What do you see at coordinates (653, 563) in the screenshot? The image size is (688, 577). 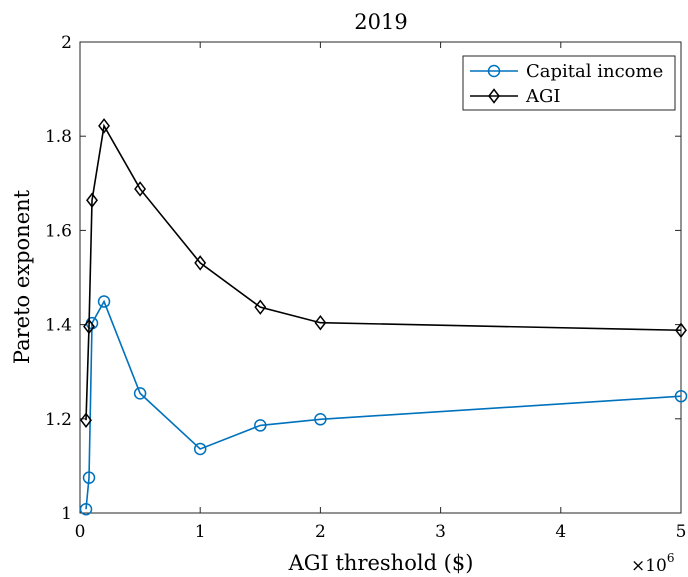 I see `x-axis-multiplier: ×10⁶` at bounding box center [653, 563].